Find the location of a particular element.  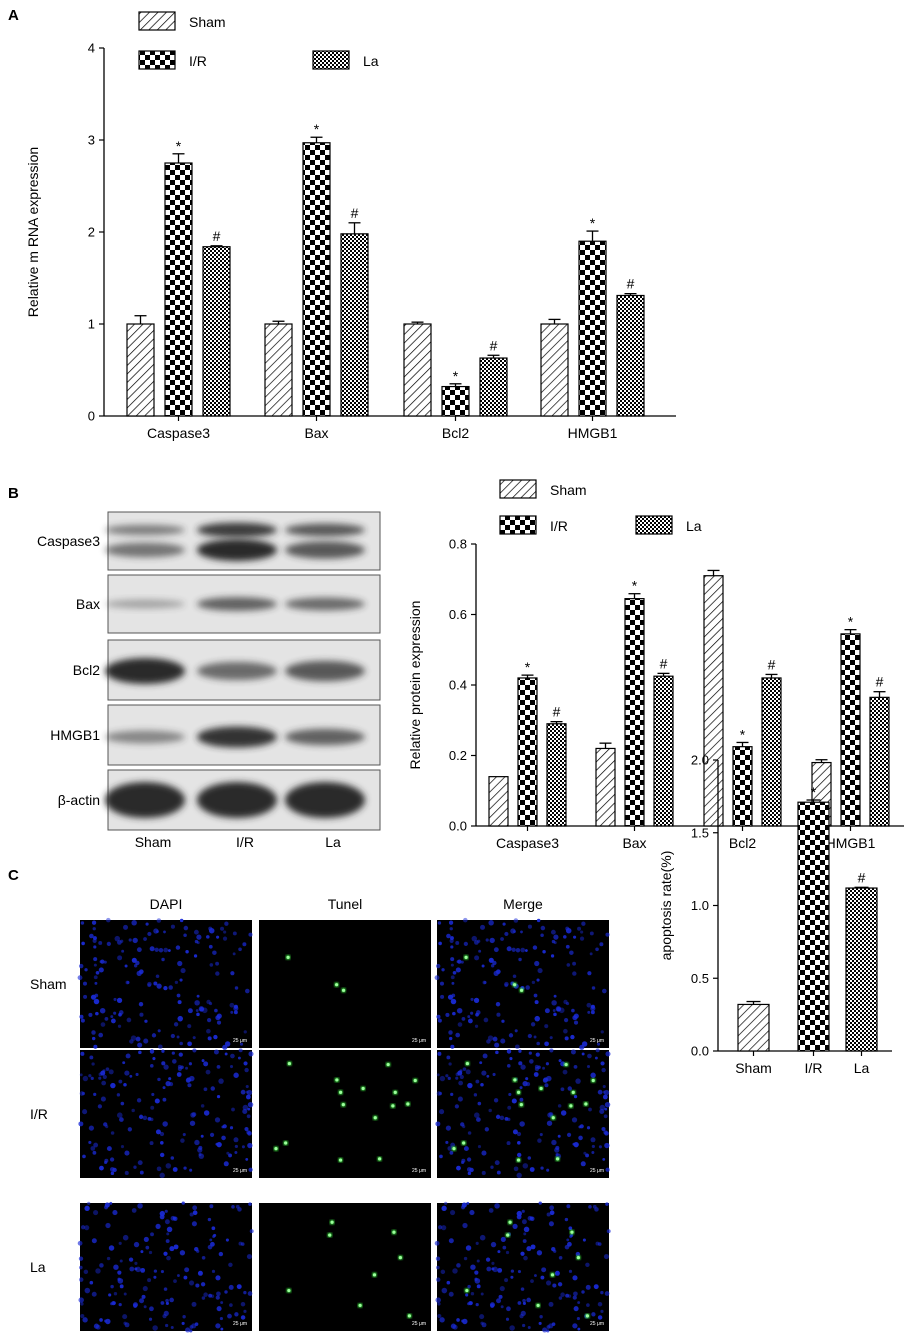

micrograph-merge-i-r: 25 μm is located at coordinates (523, 1113).